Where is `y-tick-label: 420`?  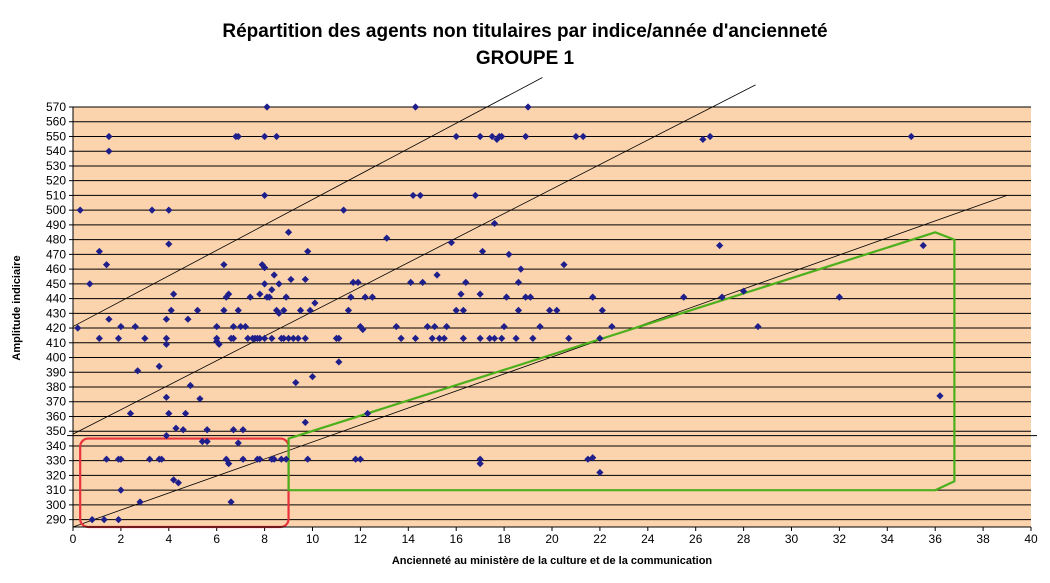
y-tick-label: 420 is located at coordinates (56, 328).